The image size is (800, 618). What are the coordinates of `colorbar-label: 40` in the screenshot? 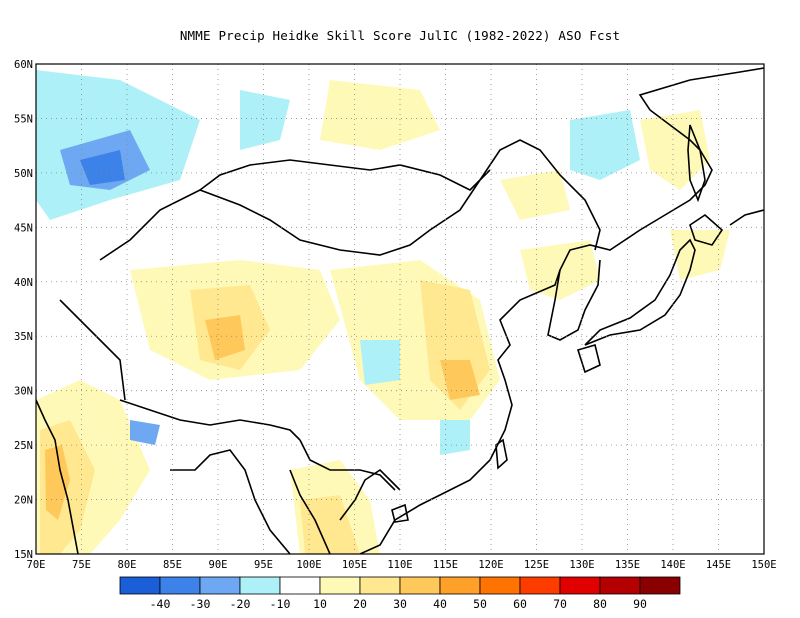 It's located at (440, 604).